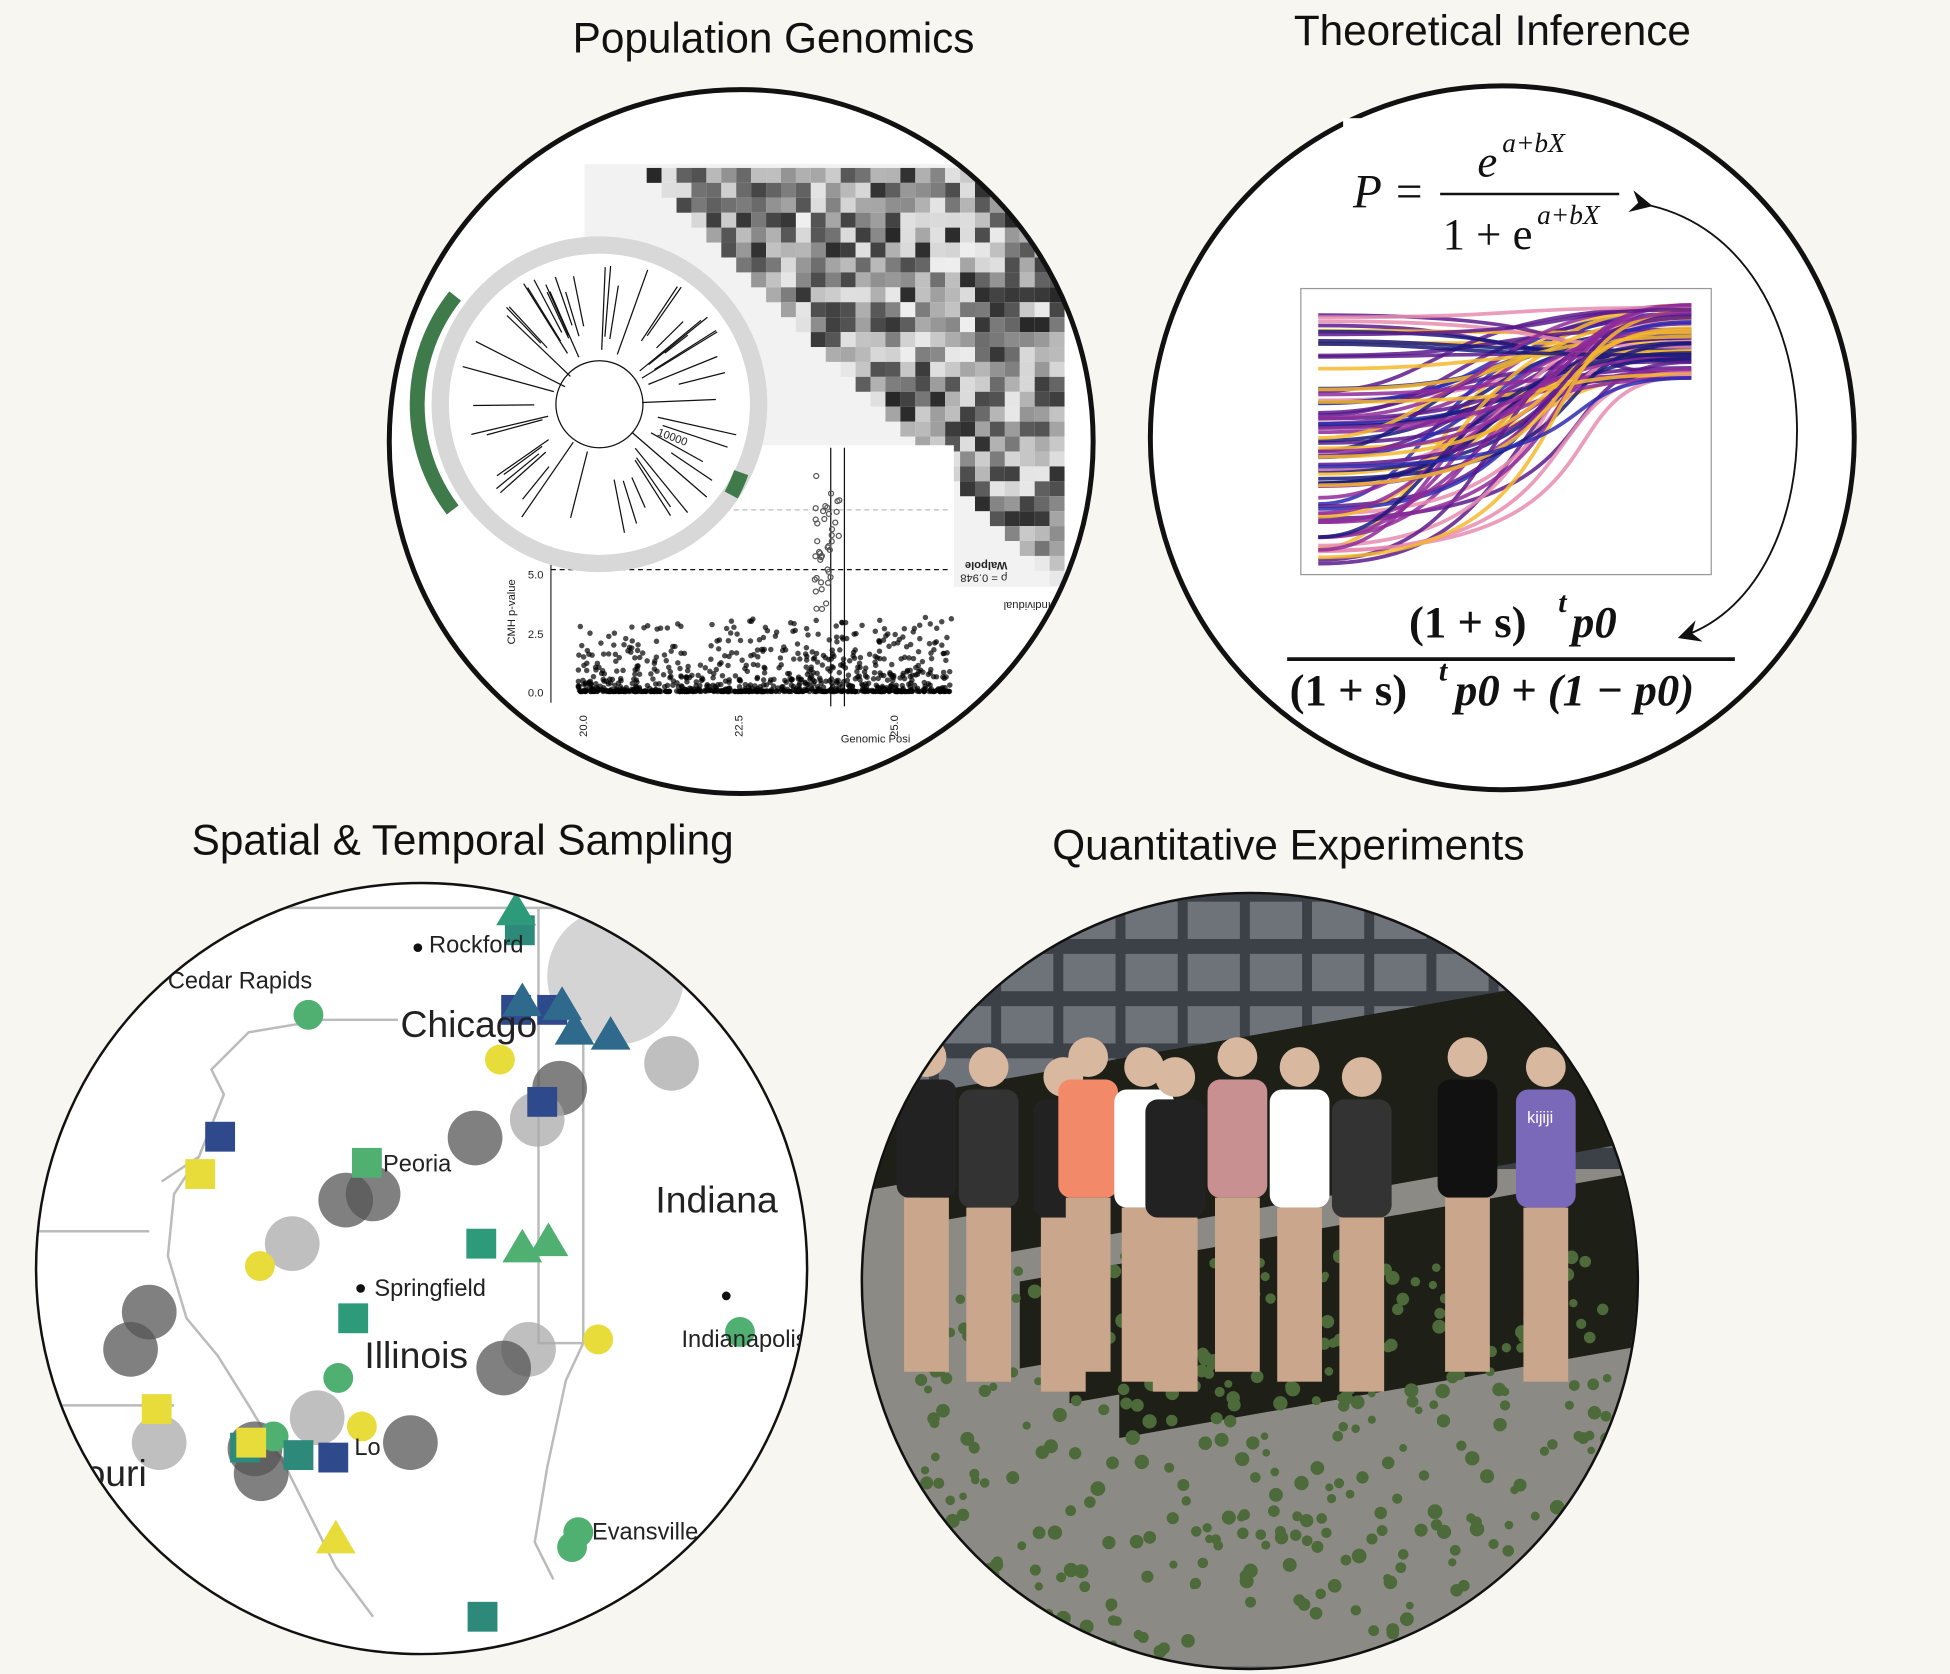 The image size is (1950, 1674). I want to click on sample-marker, so click(574, 1028).